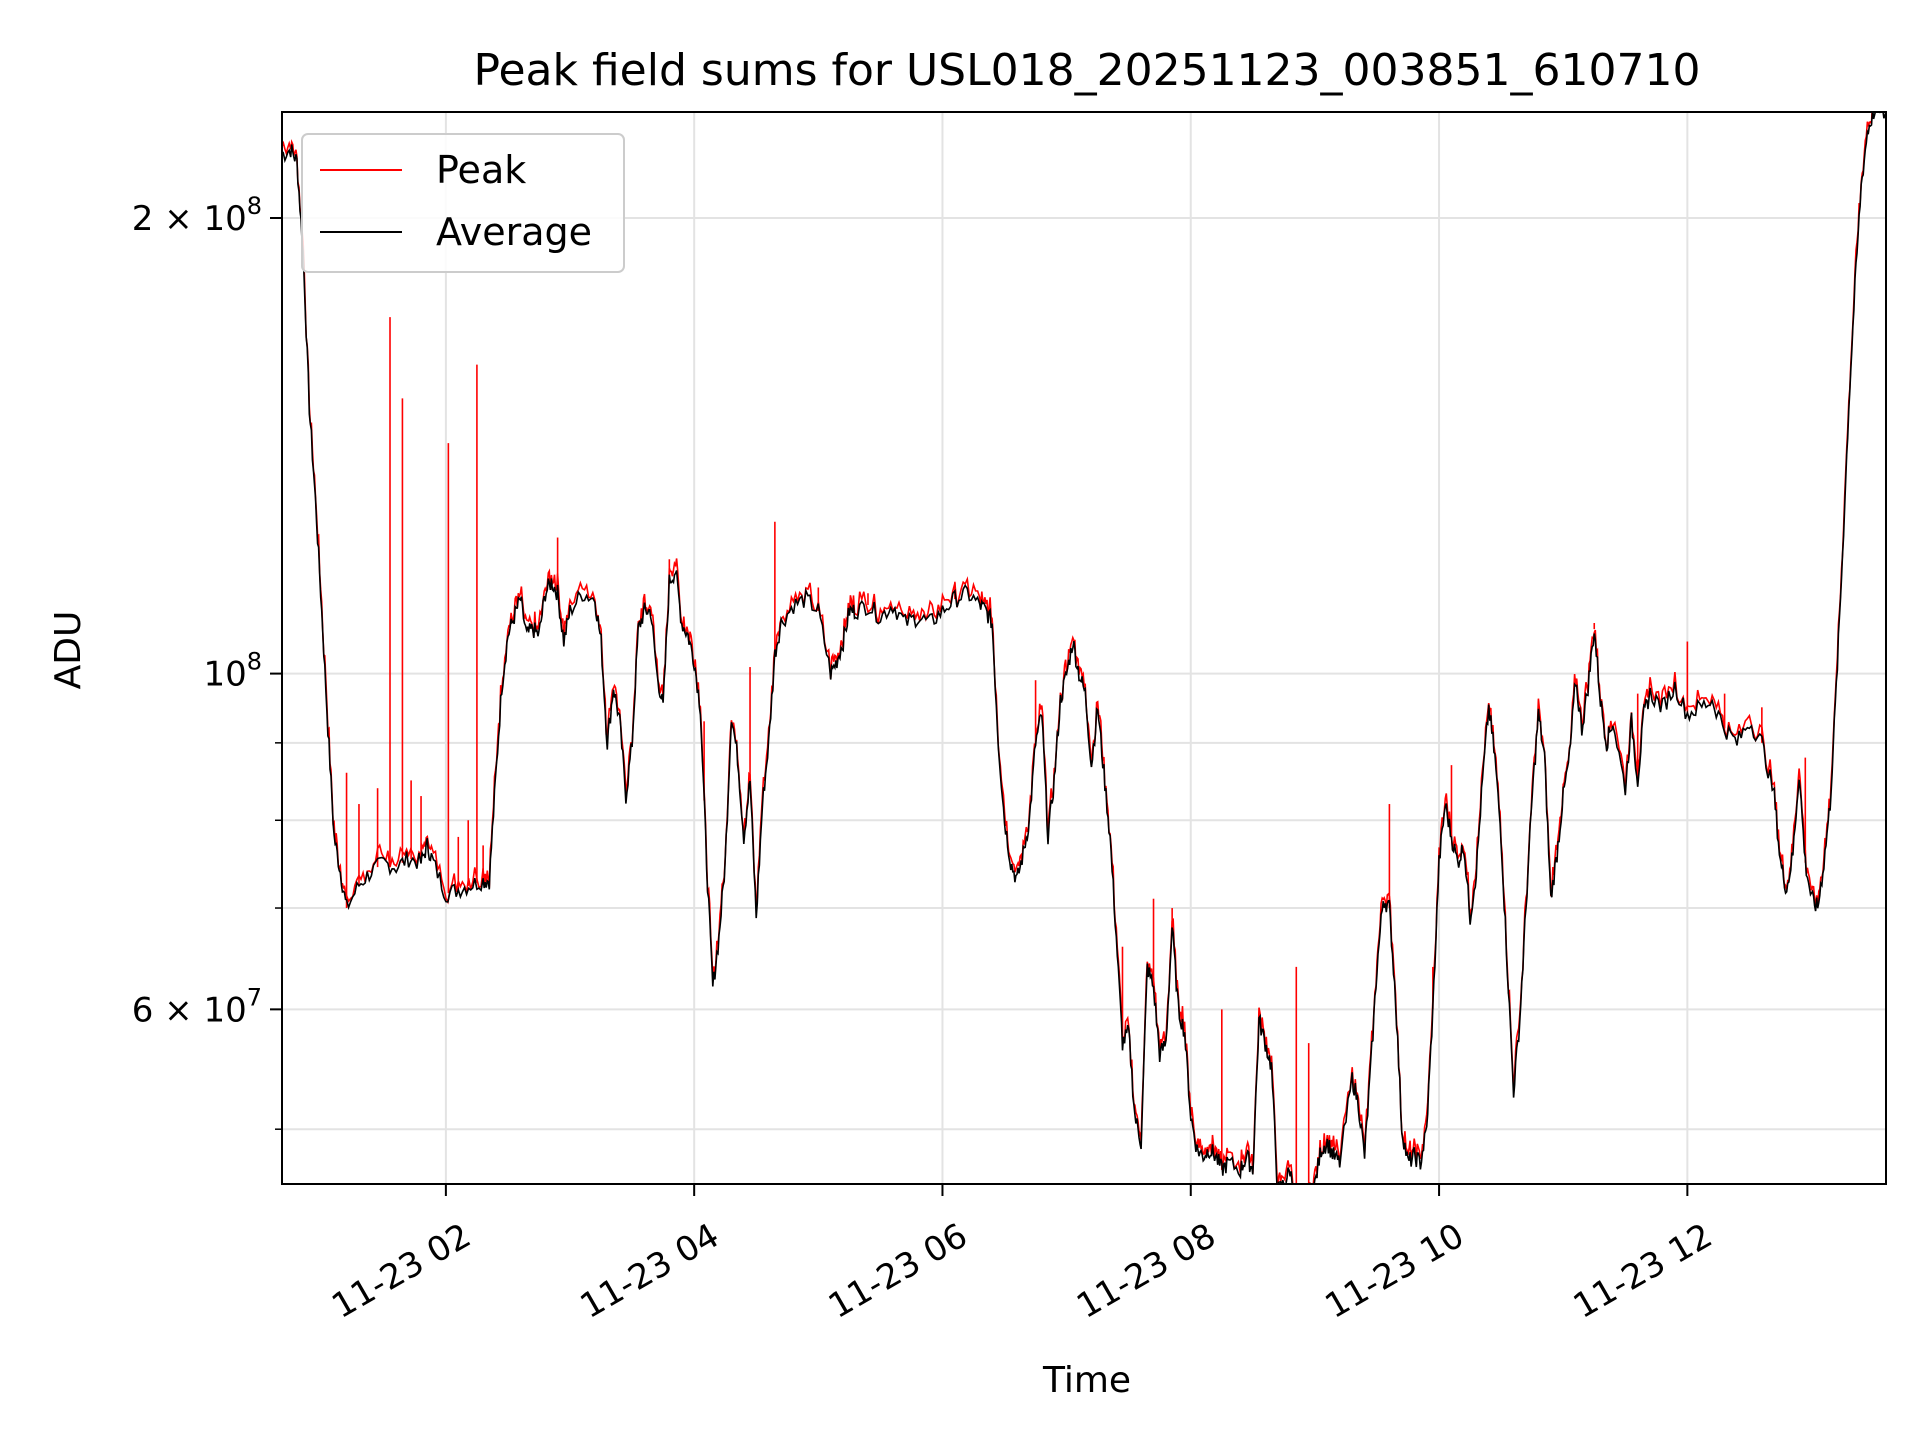  I want to click on x-tick-label: 11-23 02, so click(401, 1271).